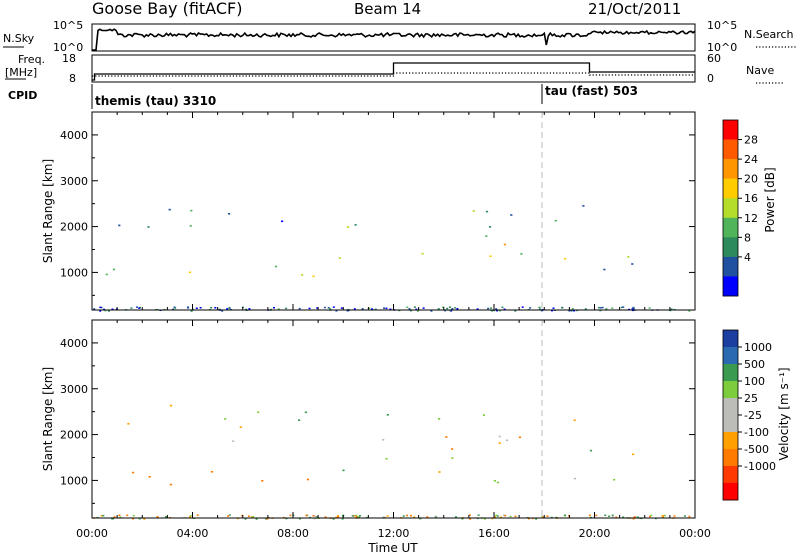 Image resolution: width=800 pixels, height=554 pixels. What do you see at coordinates (740, 208) in the screenshot?
I see `power-colorbar: 28 24 20 16 12 8 4` at bounding box center [740, 208].